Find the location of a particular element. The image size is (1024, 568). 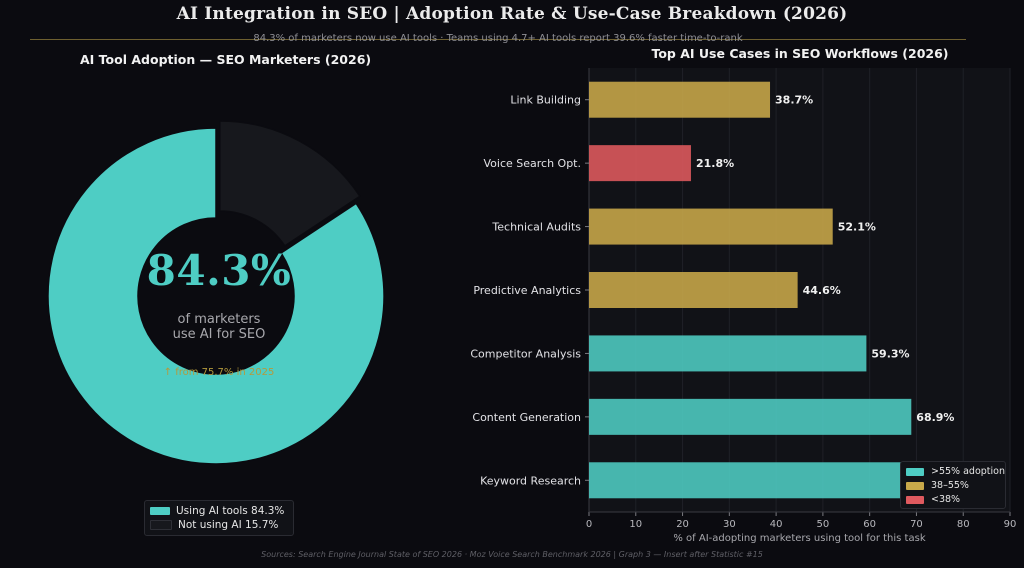

bar-legend: >55% adoption 38–55% <38% is located at coordinates (953, 485).